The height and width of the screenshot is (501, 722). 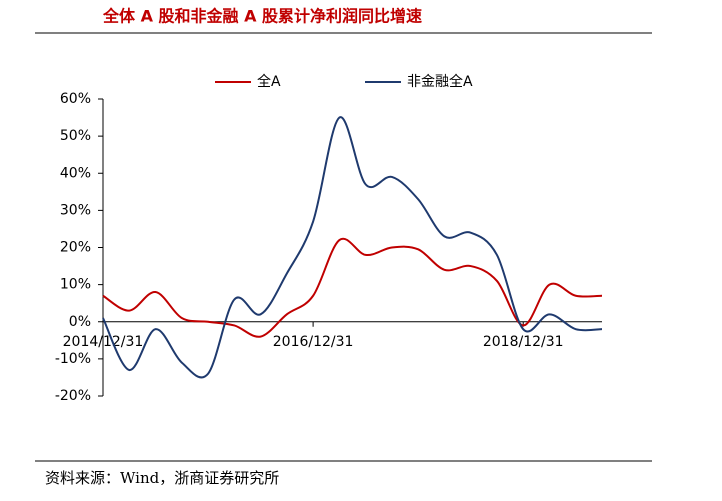 What do you see at coordinates (75, 99) in the screenshot?
I see `y-tick-label: 60%` at bounding box center [75, 99].